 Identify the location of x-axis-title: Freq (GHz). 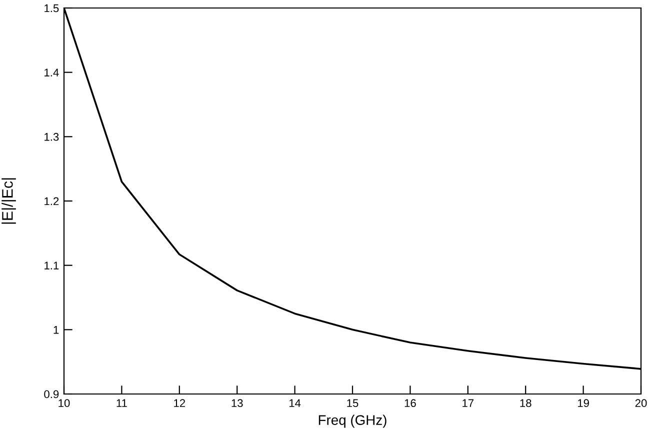
(352, 421).